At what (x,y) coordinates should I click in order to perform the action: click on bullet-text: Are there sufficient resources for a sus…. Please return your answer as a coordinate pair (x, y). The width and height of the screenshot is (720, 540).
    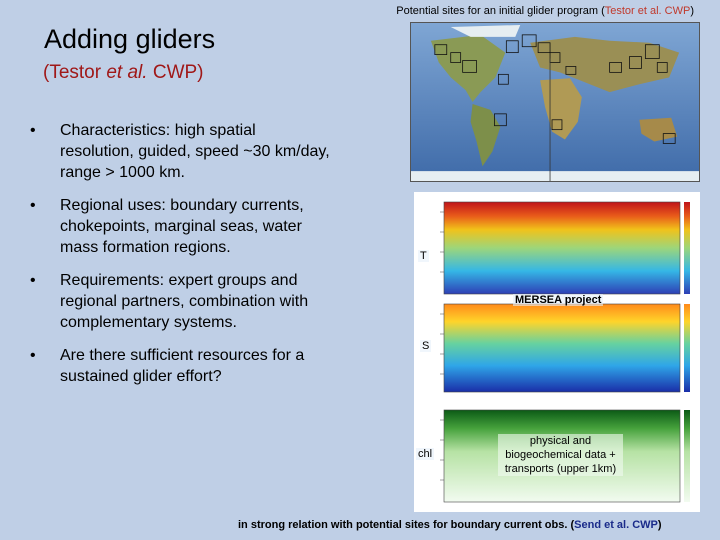
    Looking at the image, I should click on (182, 366).